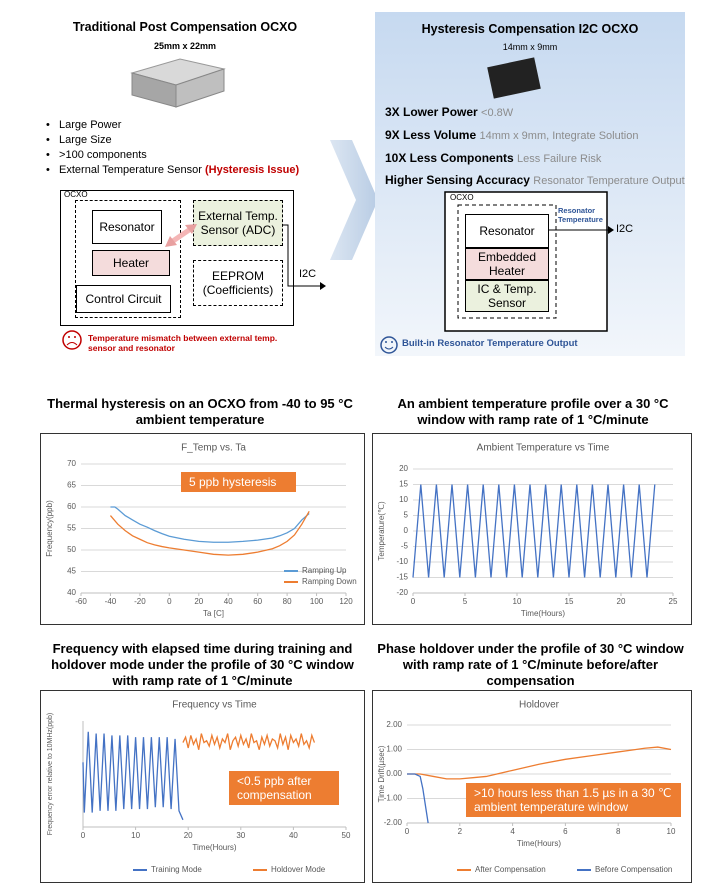 The image size is (720, 884). I want to click on feature-label: Higher Sensing Accuracy, so click(457, 180).